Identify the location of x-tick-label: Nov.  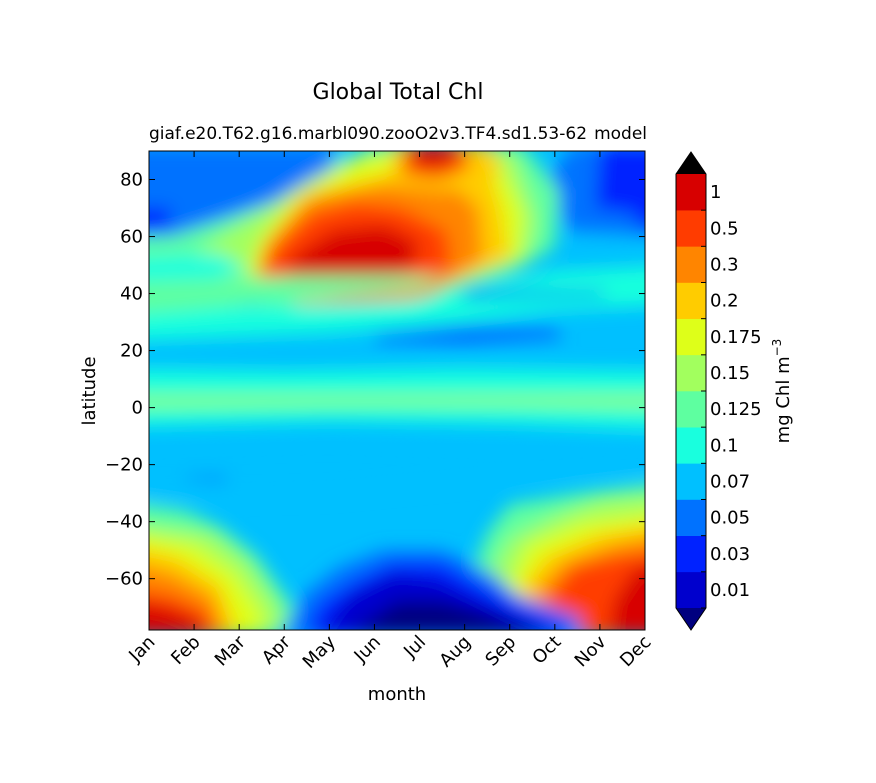
(591, 651).